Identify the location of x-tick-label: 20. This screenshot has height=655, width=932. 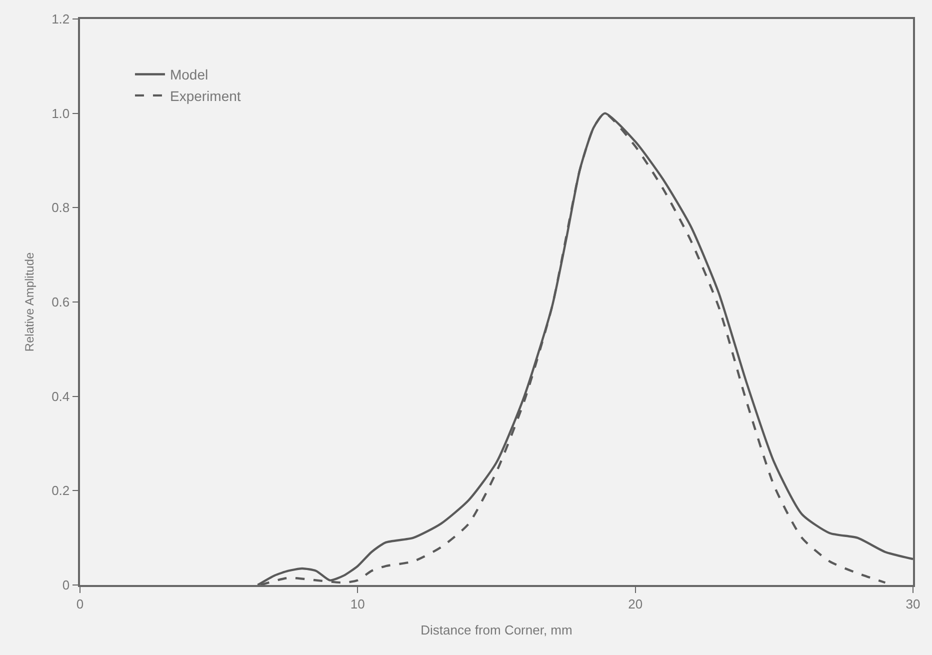
(635, 604).